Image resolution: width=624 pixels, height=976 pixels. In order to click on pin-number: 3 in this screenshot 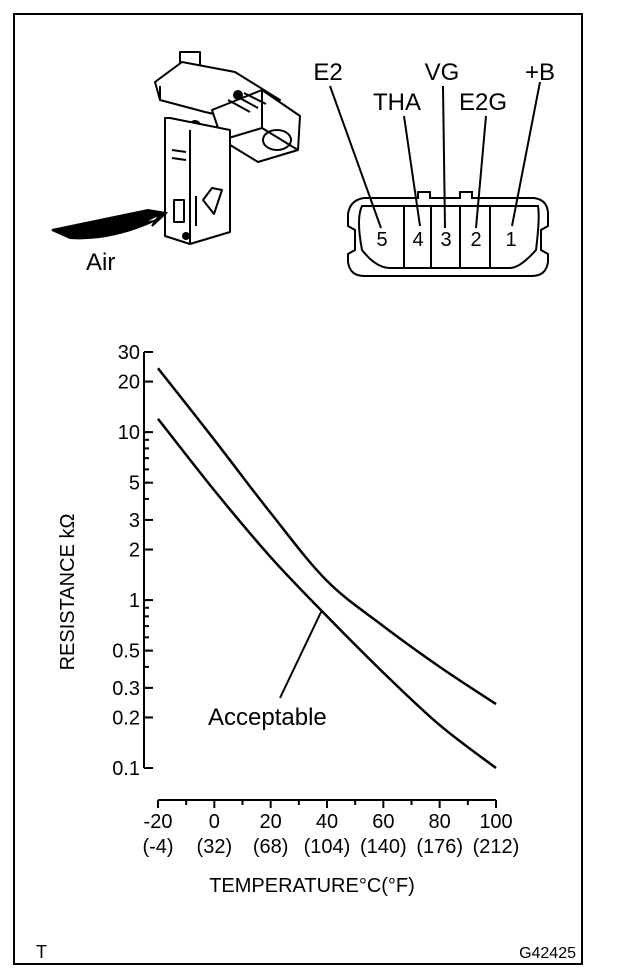, I will do `click(445, 240)`.